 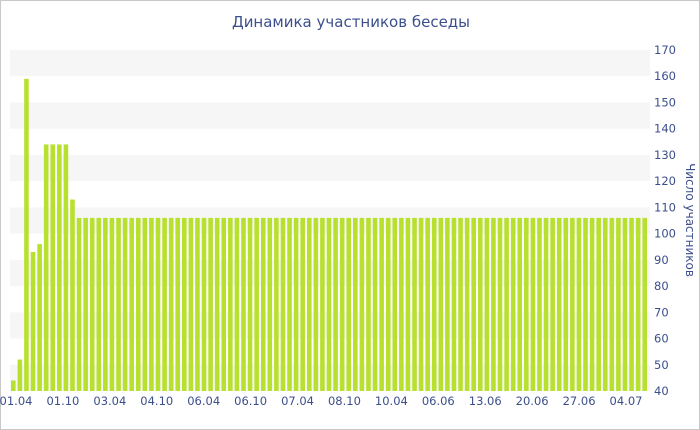 What do you see at coordinates (532, 401) in the screenshot?
I see `x-tick-label: 20.06` at bounding box center [532, 401].